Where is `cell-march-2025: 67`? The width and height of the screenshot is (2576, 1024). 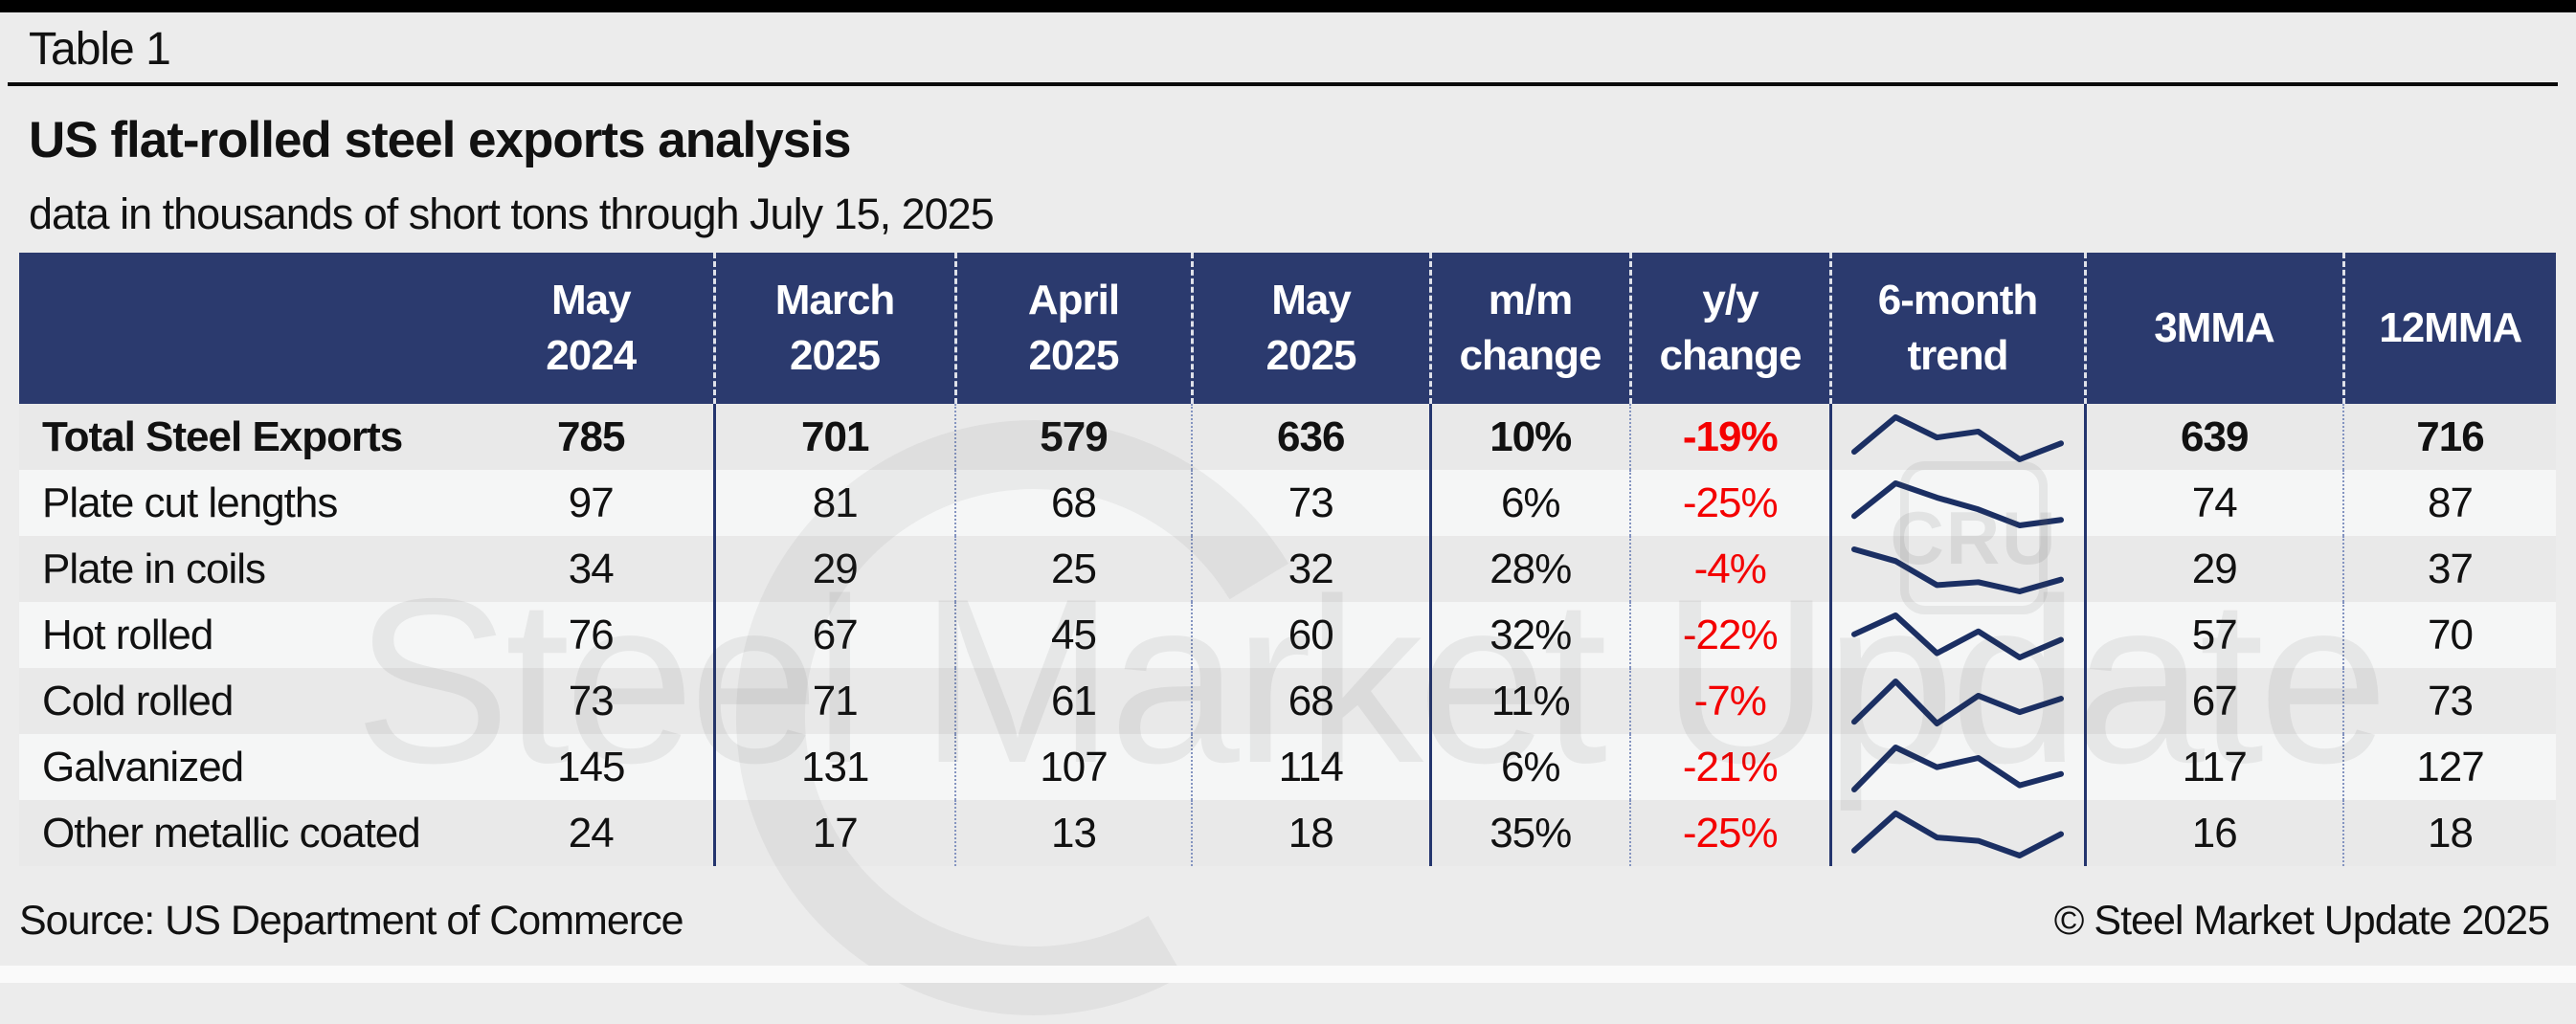
cell-march-2025: 67 is located at coordinates (833, 635).